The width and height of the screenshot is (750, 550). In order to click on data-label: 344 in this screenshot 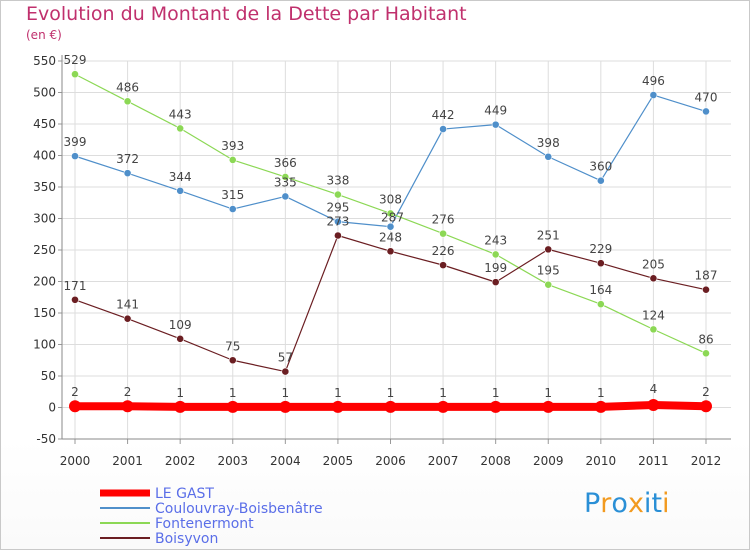, I will do `click(180, 177)`.